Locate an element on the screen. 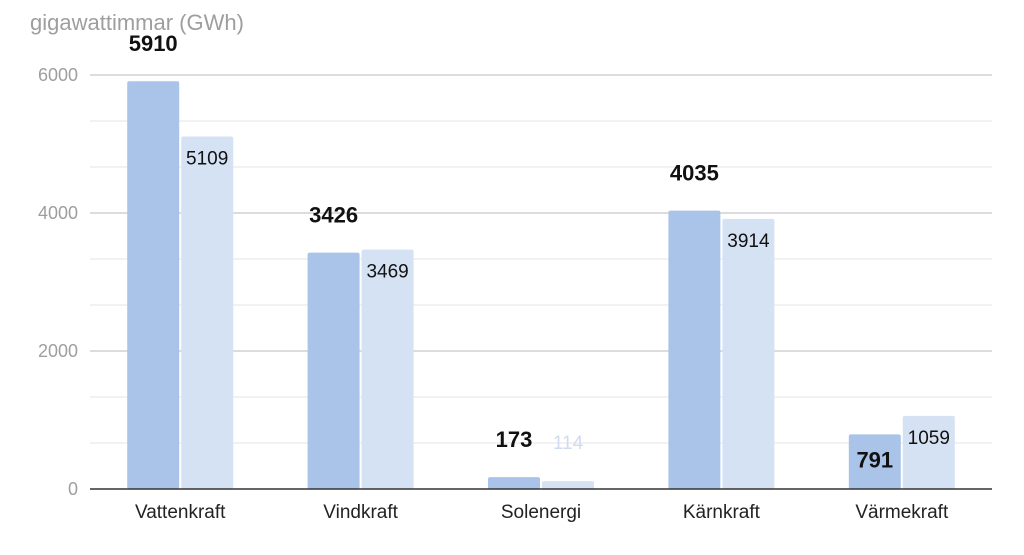 The width and height of the screenshot is (1024, 555). data-label-series-2: 5109 is located at coordinates (207, 158).